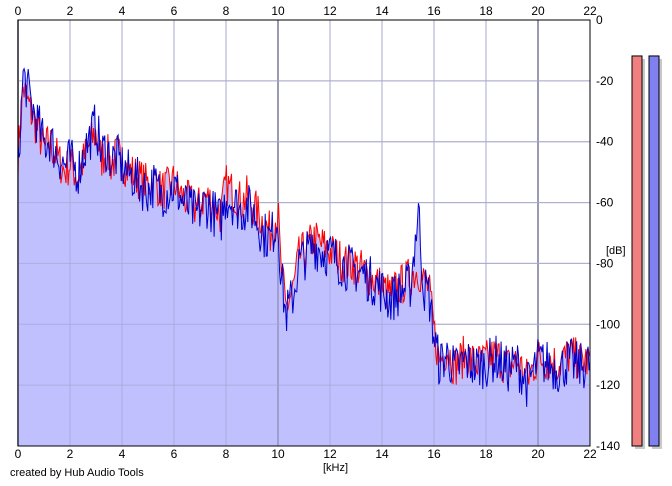 This screenshot has height=486, width=672. Describe the element at coordinates (605, 263) in the screenshot. I see `y-tick-label: -80` at that location.